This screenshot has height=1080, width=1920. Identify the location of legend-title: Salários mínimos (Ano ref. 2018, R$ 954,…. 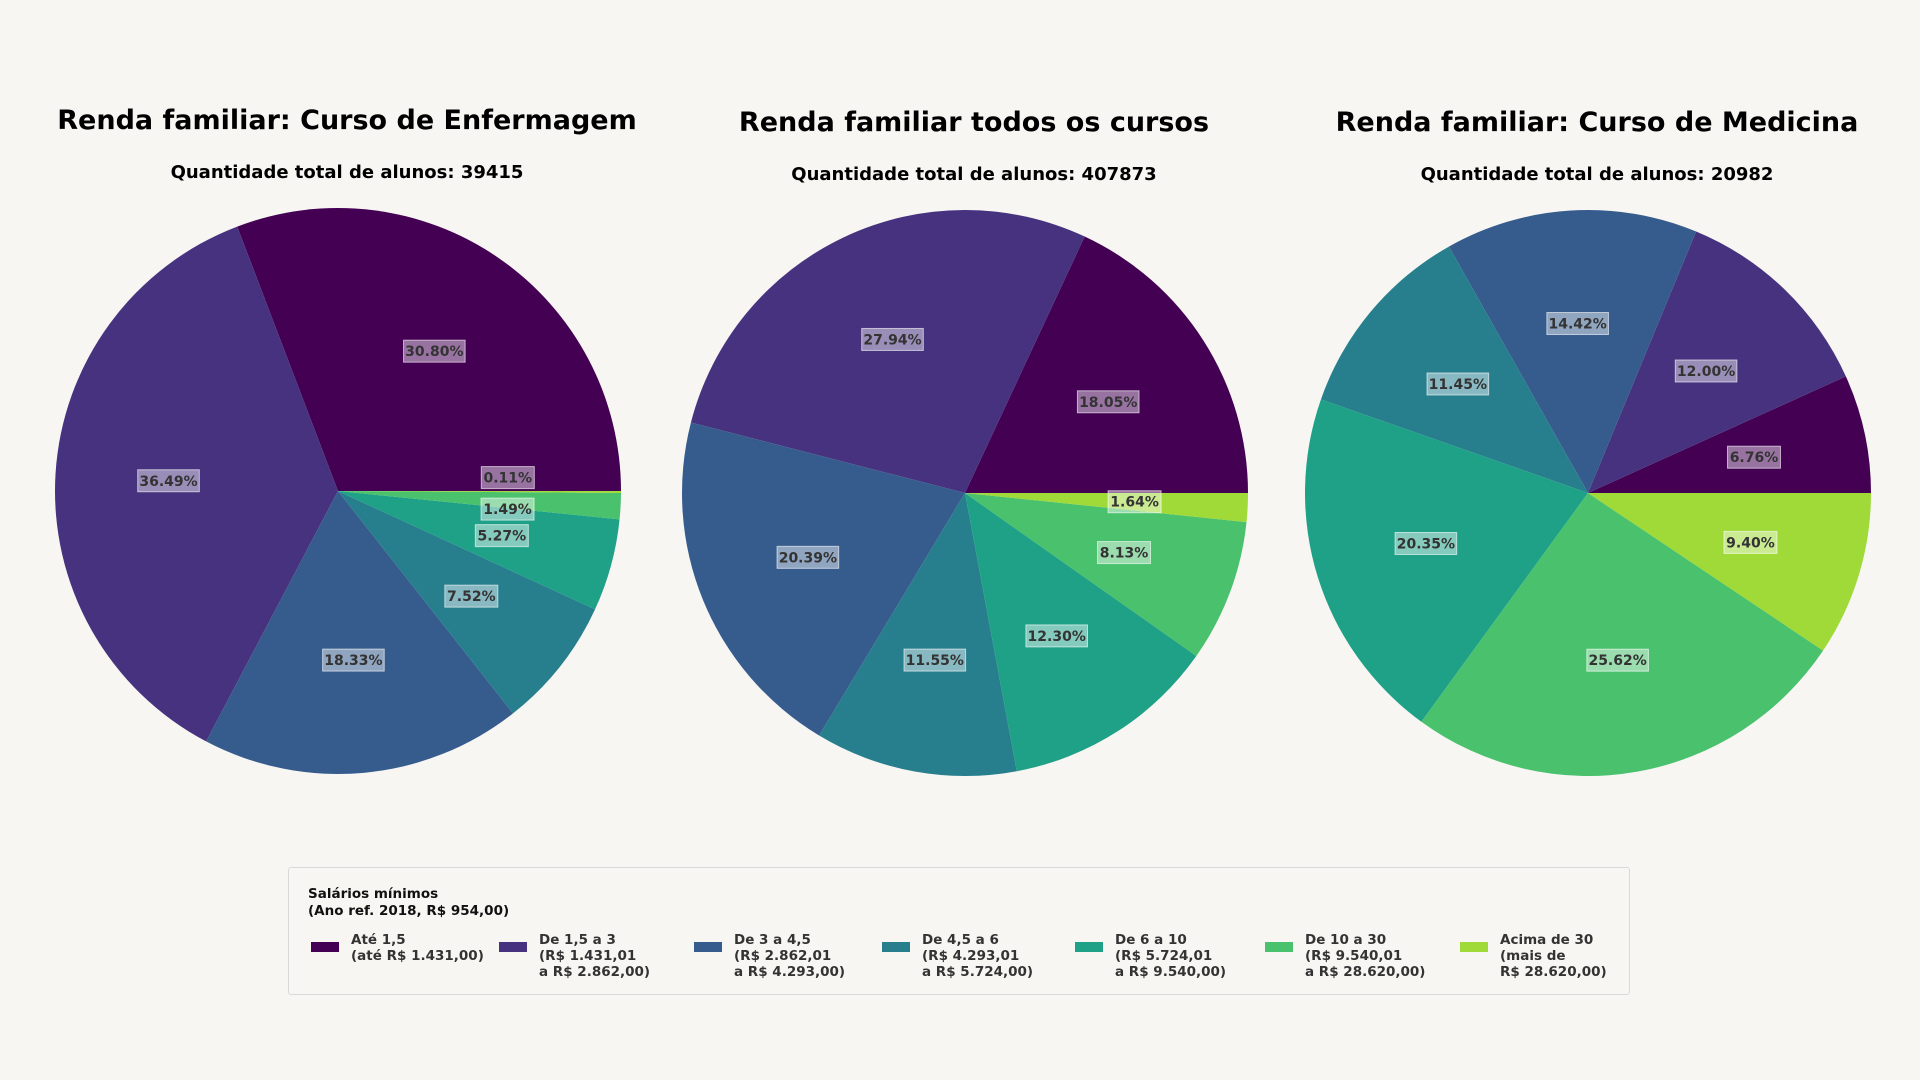
(408, 903).